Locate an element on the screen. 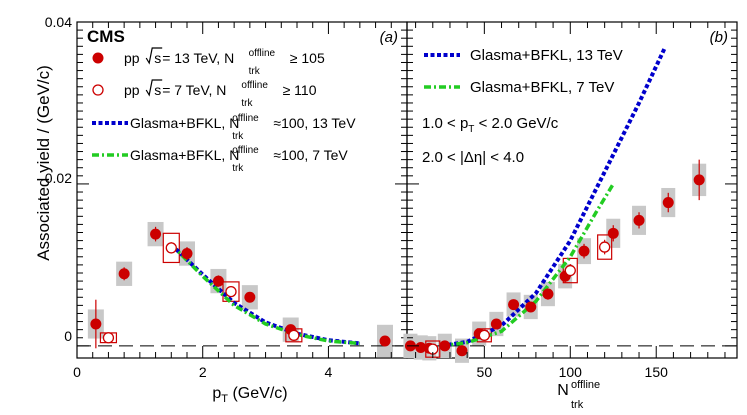  panel-b-x-axis-title-sup: offline is located at coordinates (585, 385).